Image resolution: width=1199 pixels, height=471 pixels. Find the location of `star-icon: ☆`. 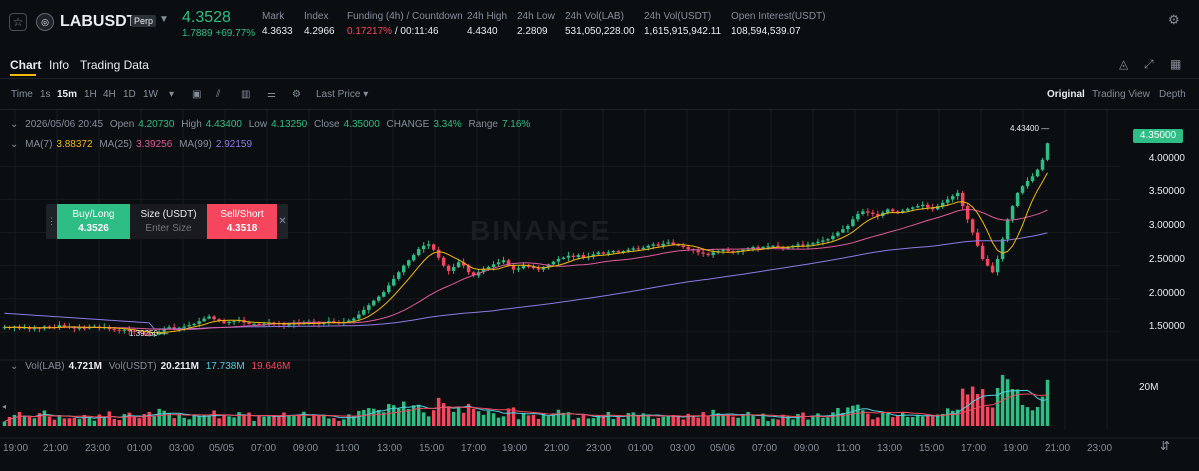

star-icon: ☆ is located at coordinates (18, 22).